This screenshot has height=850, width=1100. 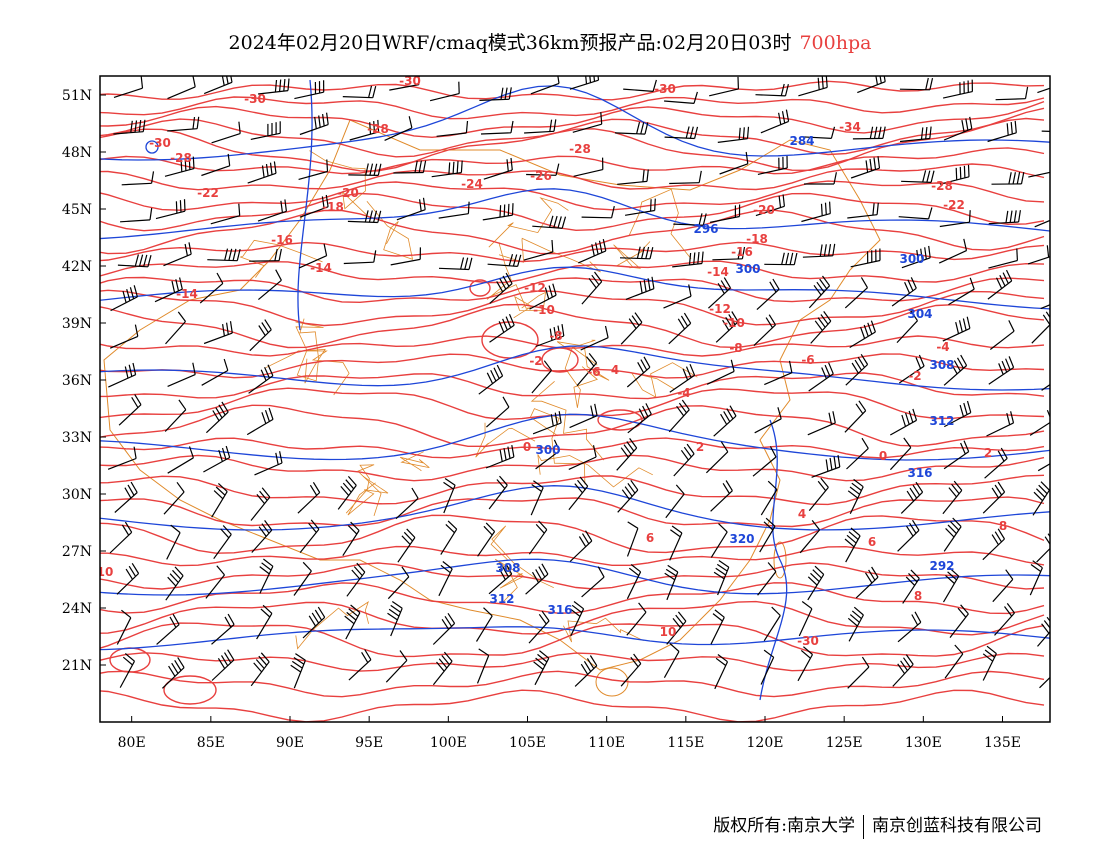 What do you see at coordinates (764, 210) in the screenshot?
I see `isotherm-label: -20` at bounding box center [764, 210].